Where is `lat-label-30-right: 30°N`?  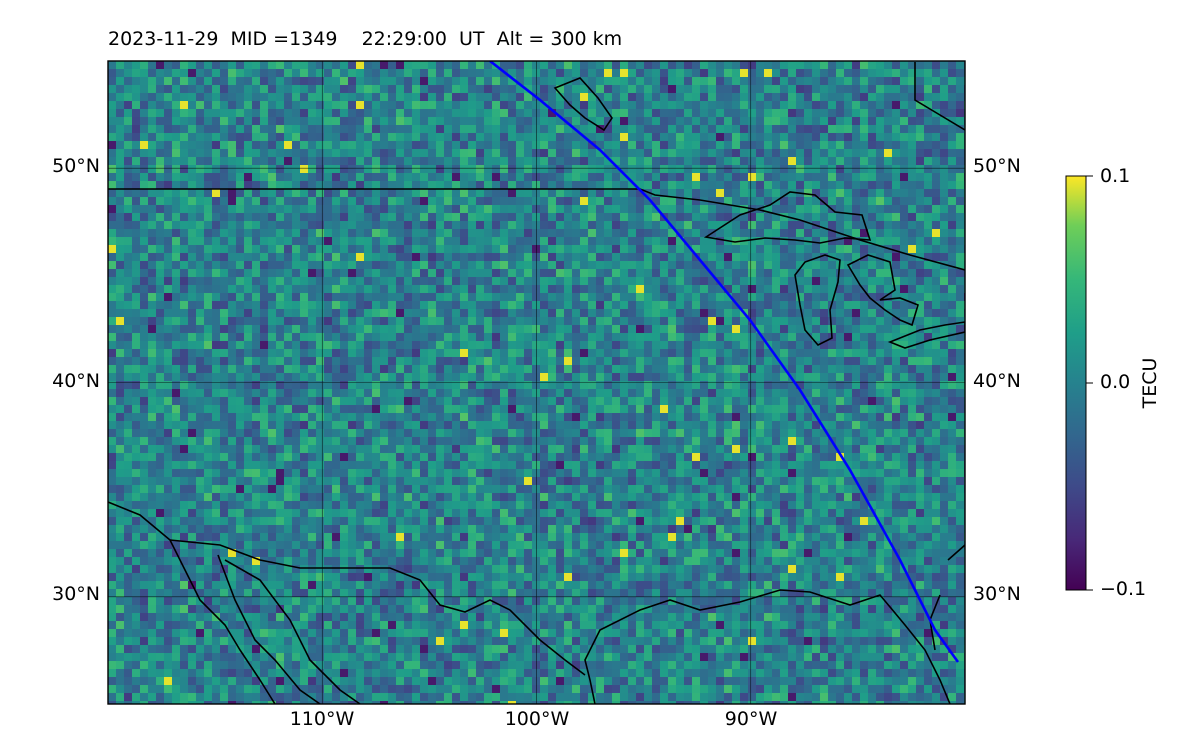 lat-label-30-right: 30°N is located at coordinates (997, 594).